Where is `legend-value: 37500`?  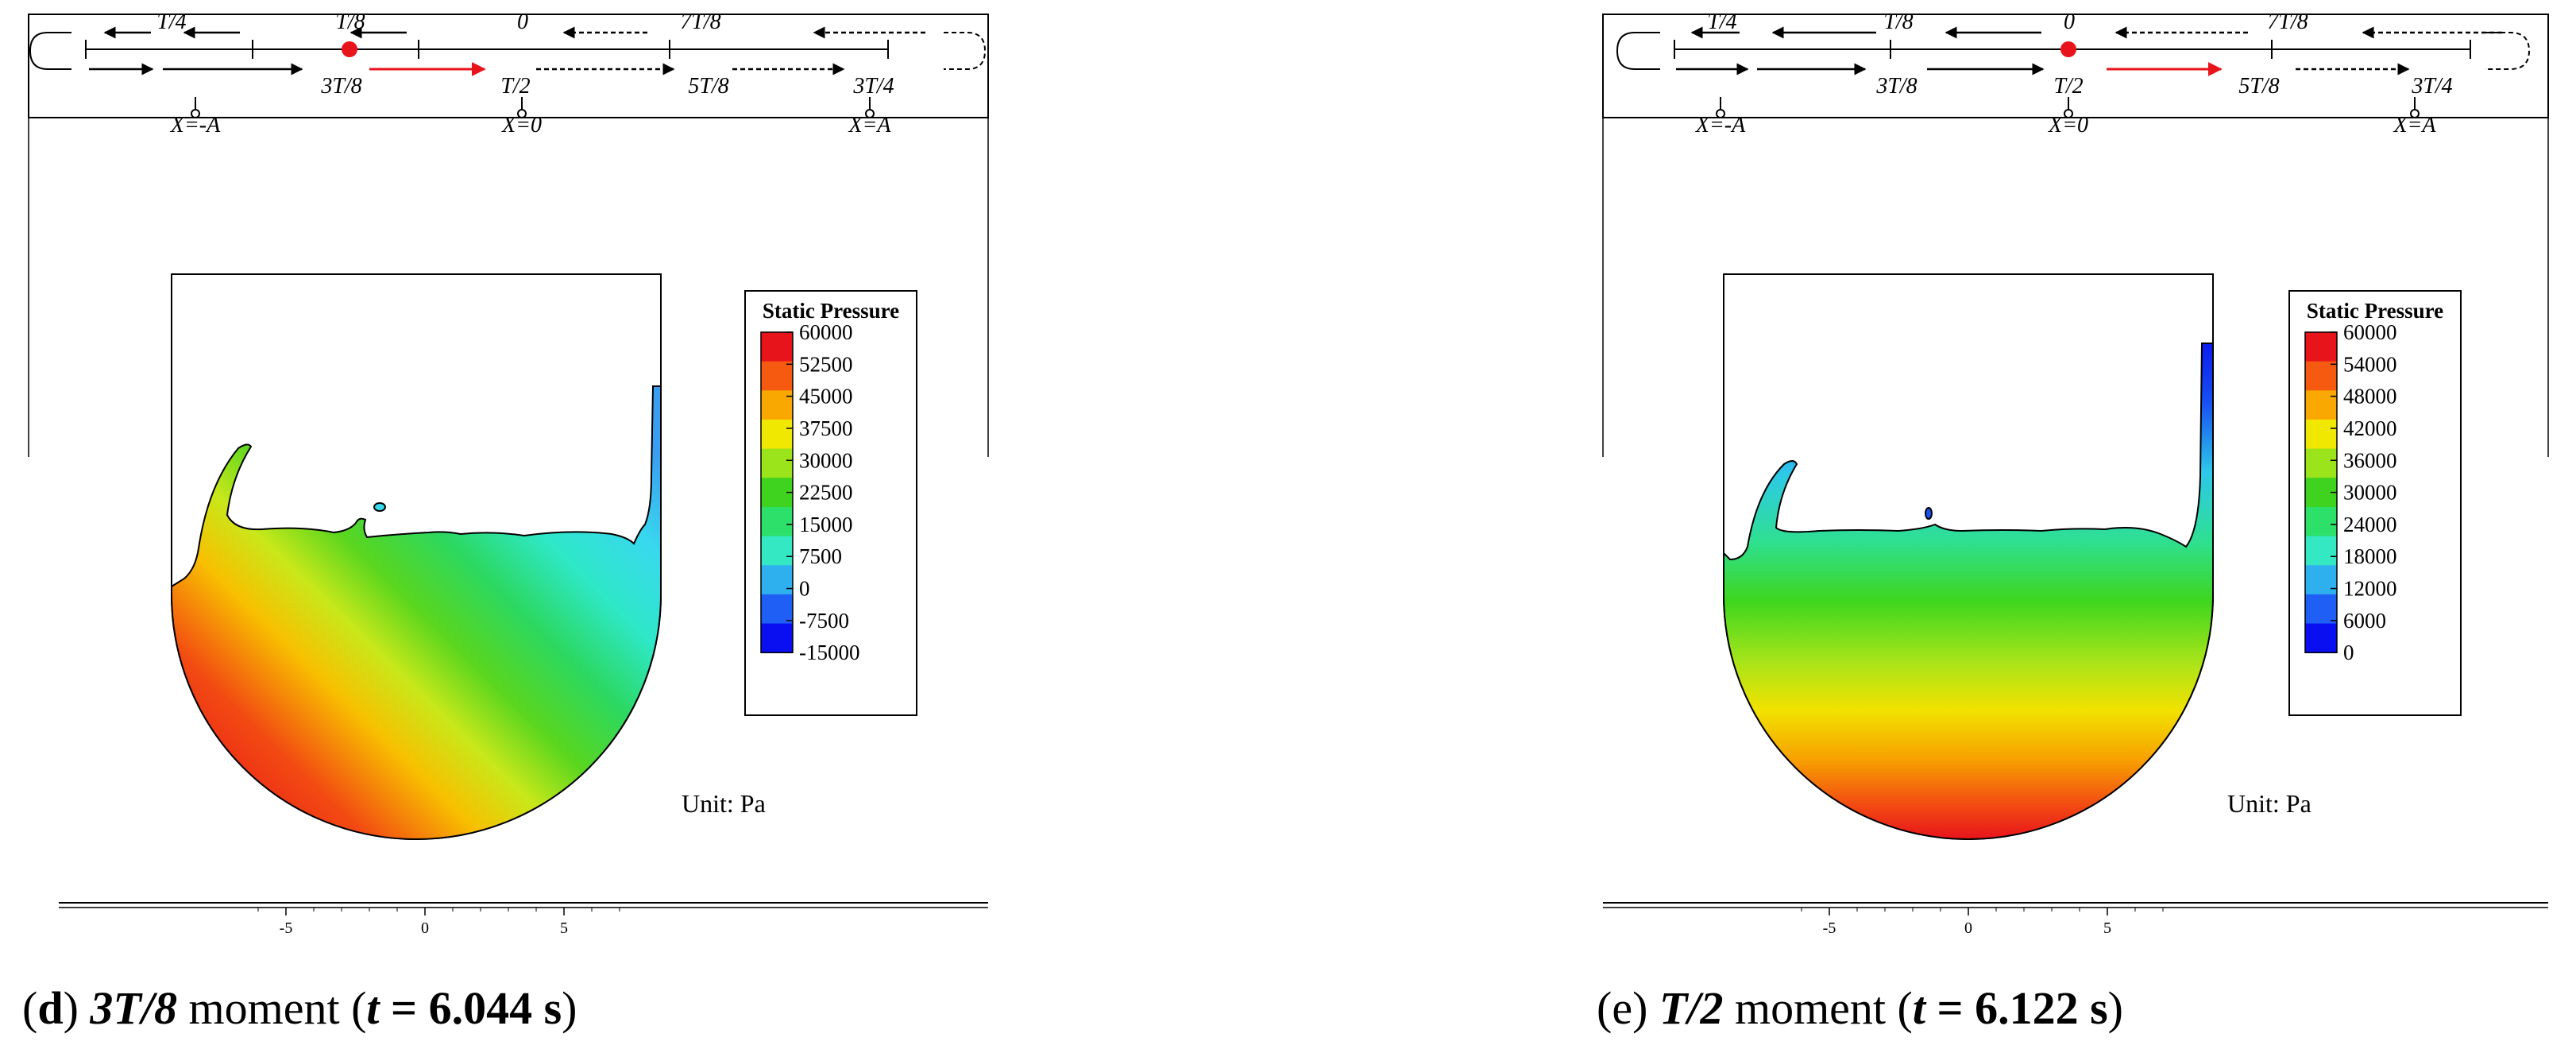
legend-value: 37500 is located at coordinates (826, 428).